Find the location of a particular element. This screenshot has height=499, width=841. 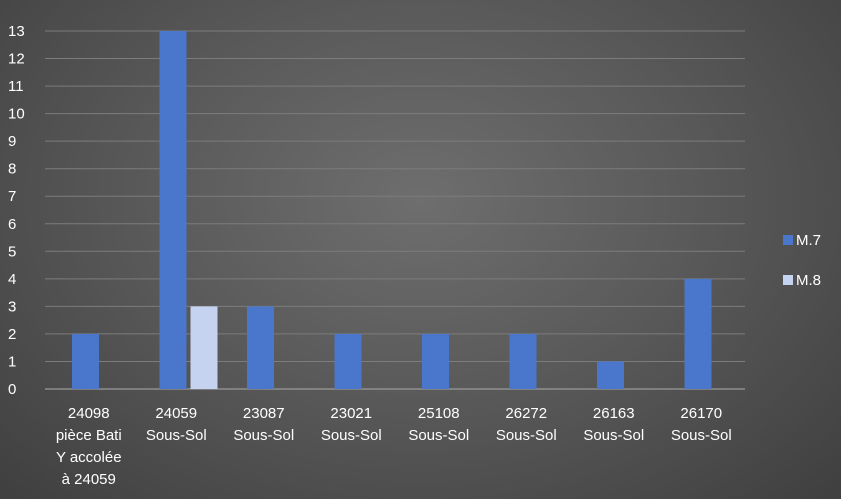

y-tick-label: 8 is located at coordinates (12, 169).